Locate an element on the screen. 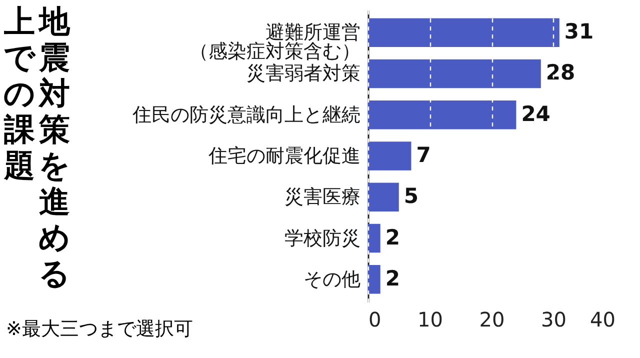 Image resolution: width=640 pixels, height=358 pixels. chart-title: 地震対策を進める上での課題 is located at coordinates (37, 148).